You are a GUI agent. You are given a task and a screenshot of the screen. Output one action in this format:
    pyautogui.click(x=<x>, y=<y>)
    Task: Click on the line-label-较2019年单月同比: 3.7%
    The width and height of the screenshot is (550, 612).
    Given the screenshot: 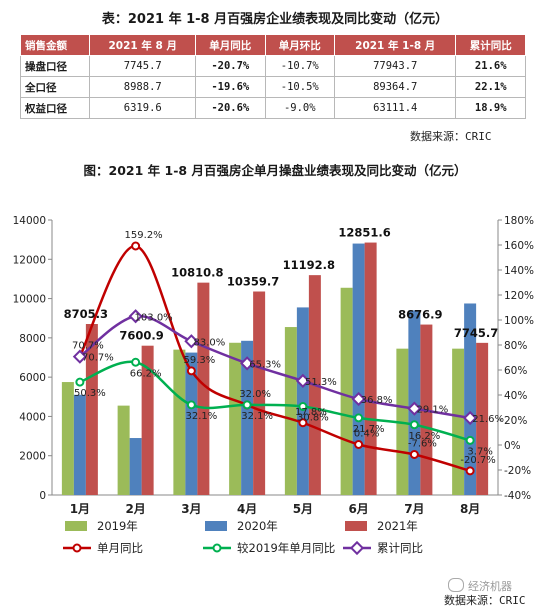 What is the action you would take?
    pyautogui.click(x=479, y=451)
    